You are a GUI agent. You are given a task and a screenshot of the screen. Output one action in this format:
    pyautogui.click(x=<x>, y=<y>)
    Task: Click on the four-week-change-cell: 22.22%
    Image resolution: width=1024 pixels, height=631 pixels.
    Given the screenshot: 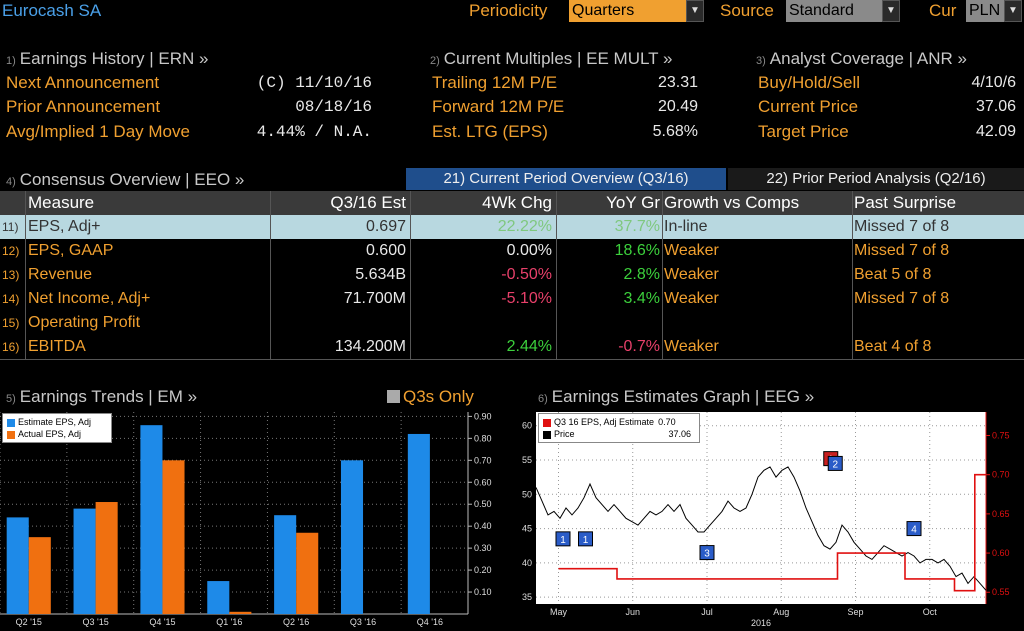 What is the action you would take?
    pyautogui.click(x=524, y=226)
    